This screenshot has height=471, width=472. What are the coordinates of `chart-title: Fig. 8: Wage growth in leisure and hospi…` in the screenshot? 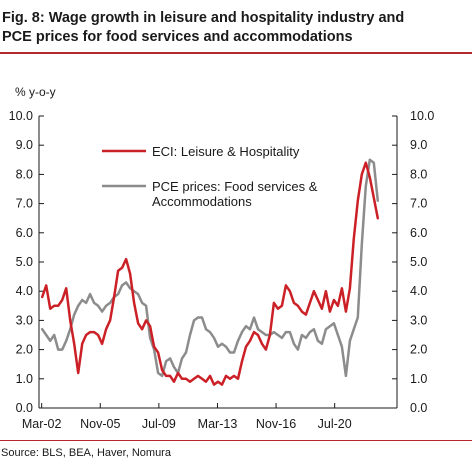 It's located at (232, 28).